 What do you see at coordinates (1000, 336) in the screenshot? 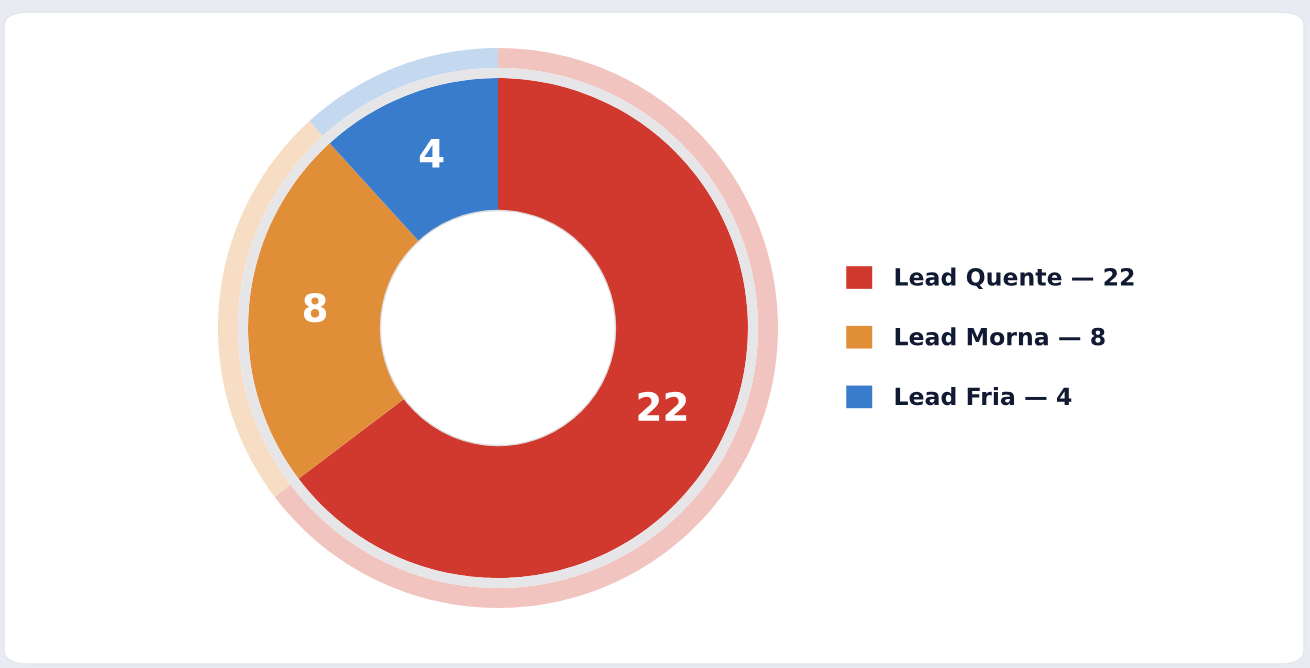
I see `legend-label: Lead Morna — 8` at bounding box center [1000, 336].